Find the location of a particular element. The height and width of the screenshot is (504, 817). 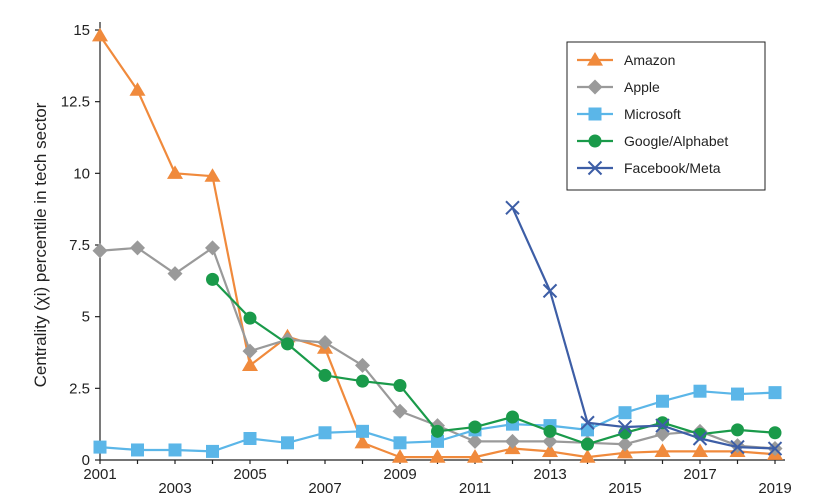

legend-label: Facebook/Meta is located at coordinates (672, 168).